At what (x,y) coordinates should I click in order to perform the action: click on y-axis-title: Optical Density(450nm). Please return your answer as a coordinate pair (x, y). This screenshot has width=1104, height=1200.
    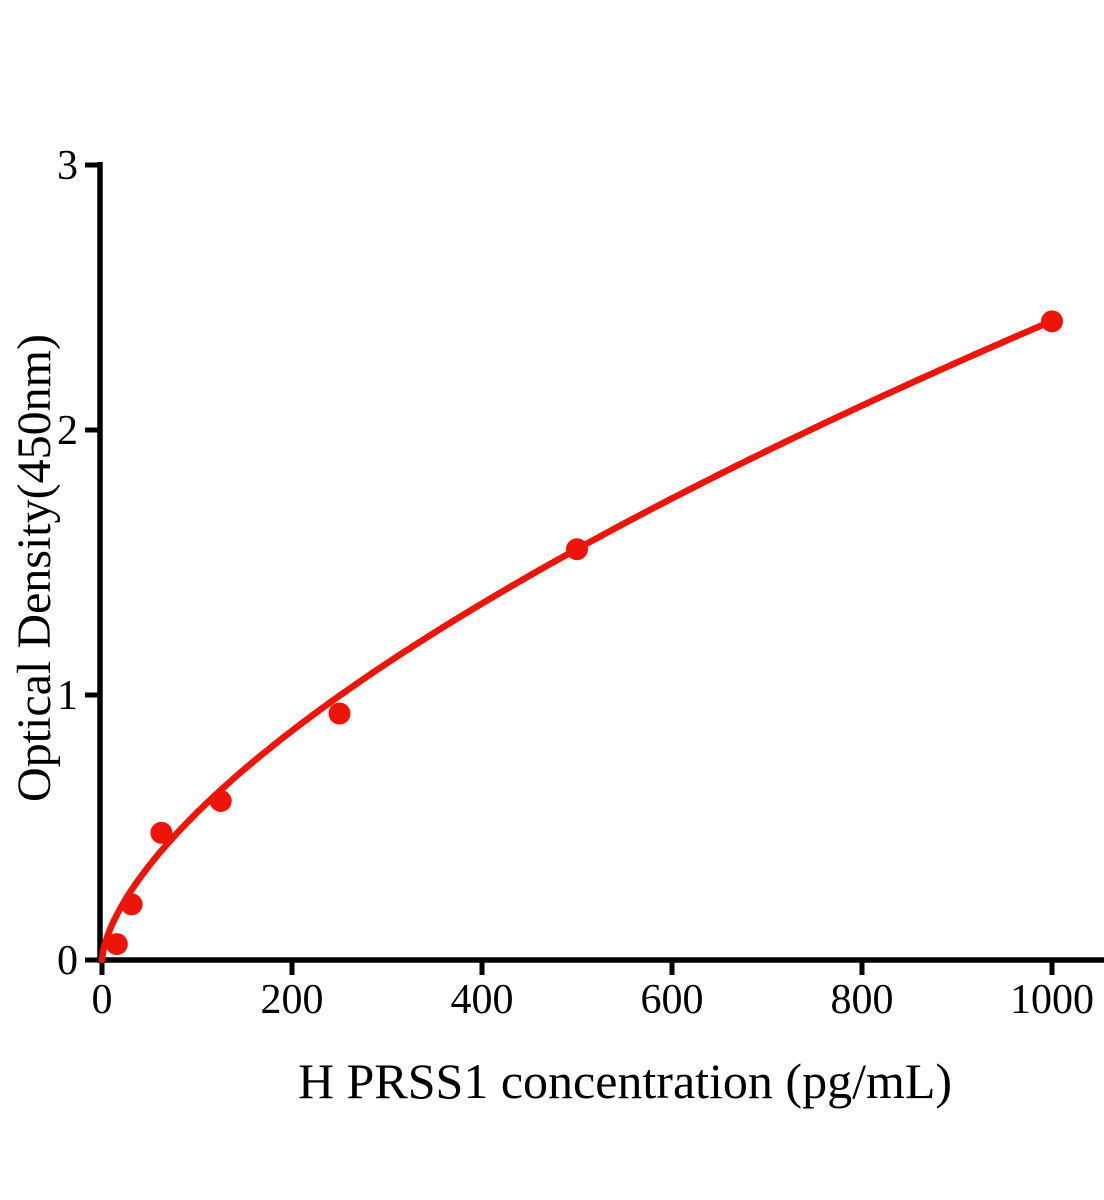
    Looking at the image, I should click on (34, 568).